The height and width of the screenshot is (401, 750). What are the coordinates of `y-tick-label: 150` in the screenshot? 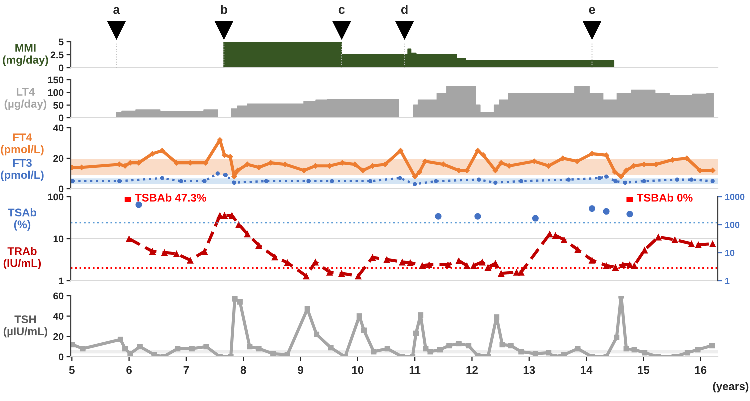 It's located at (56, 80).